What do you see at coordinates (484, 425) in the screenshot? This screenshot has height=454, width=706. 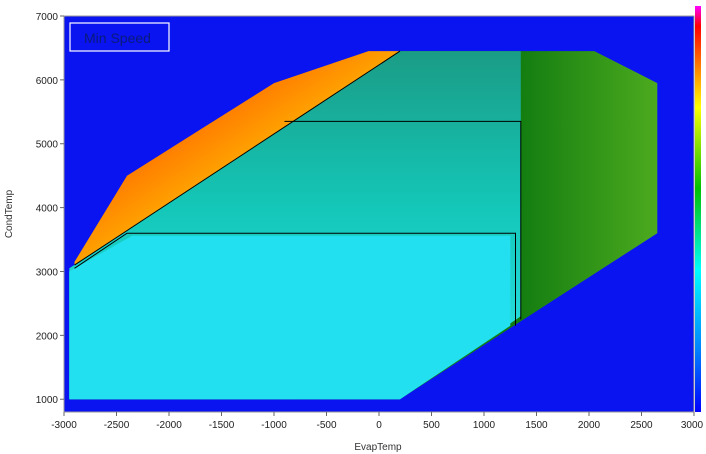 I see `x-tick-label: 1000` at bounding box center [484, 425].